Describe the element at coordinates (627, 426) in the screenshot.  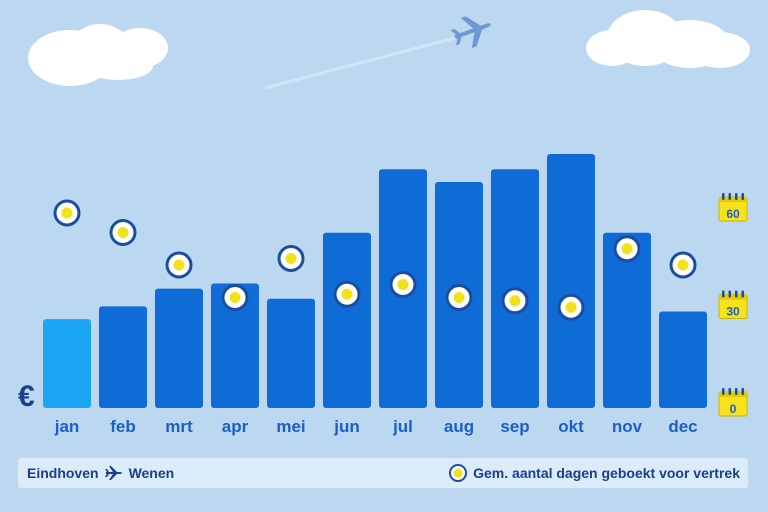
I see `x-tick-label: nov` at that location.